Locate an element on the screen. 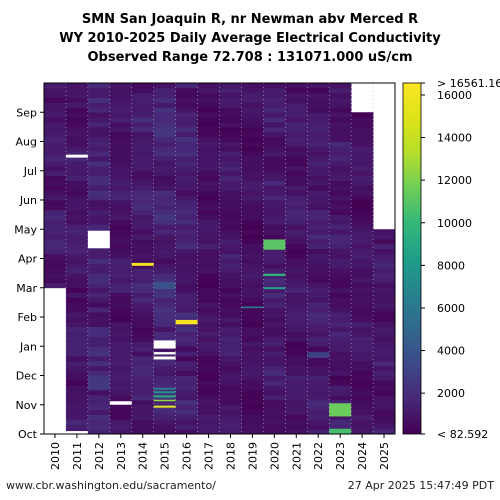  x-tick-label: 2013 is located at coordinates (121, 456).